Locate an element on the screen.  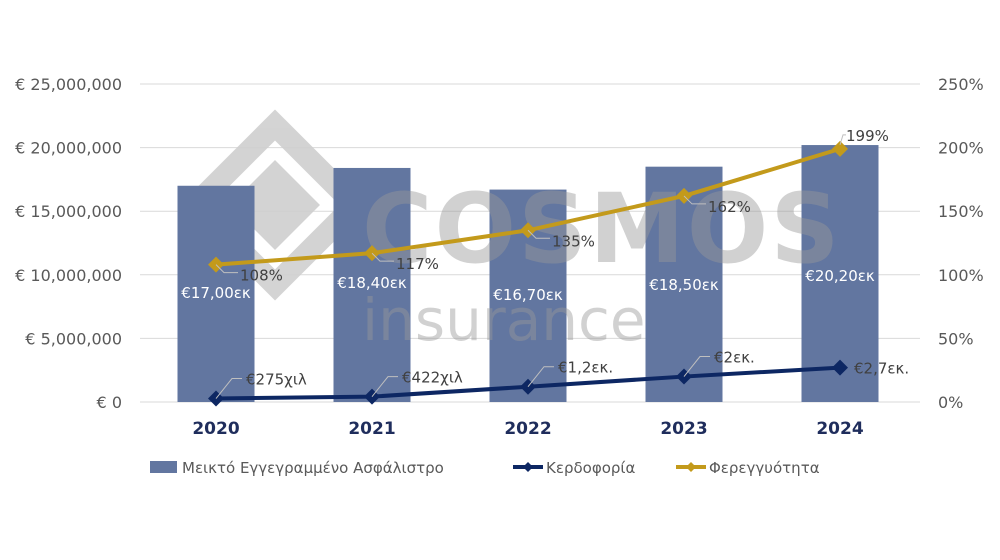
category-label: 2021 is located at coordinates (371, 429).